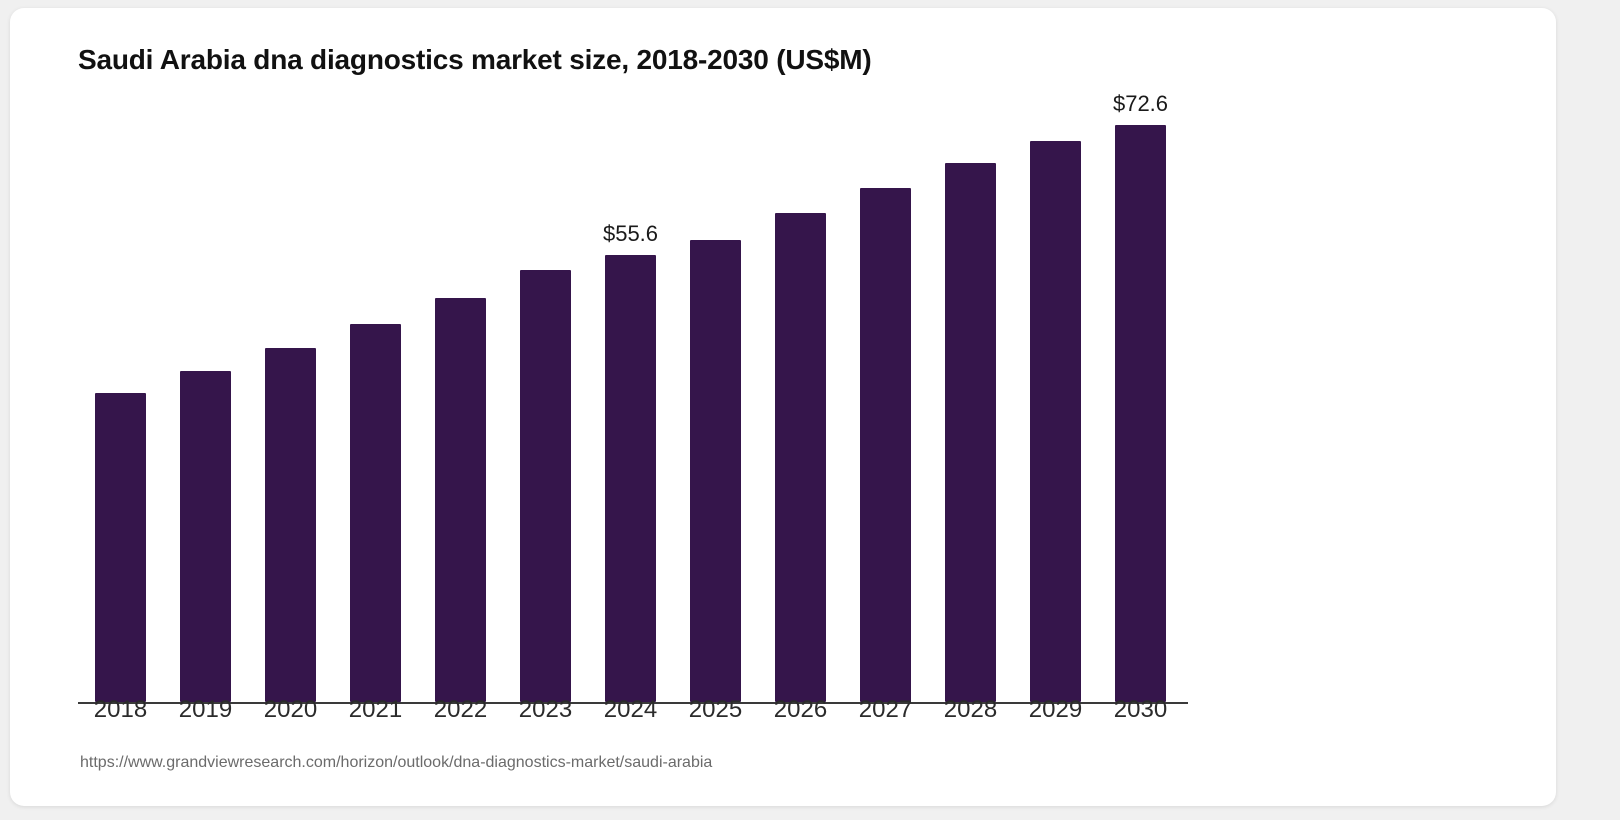 Image resolution: width=1620 pixels, height=820 pixels. Describe the element at coordinates (120, 709) in the screenshot. I see `x-axis-label-2018: 2018` at that location.